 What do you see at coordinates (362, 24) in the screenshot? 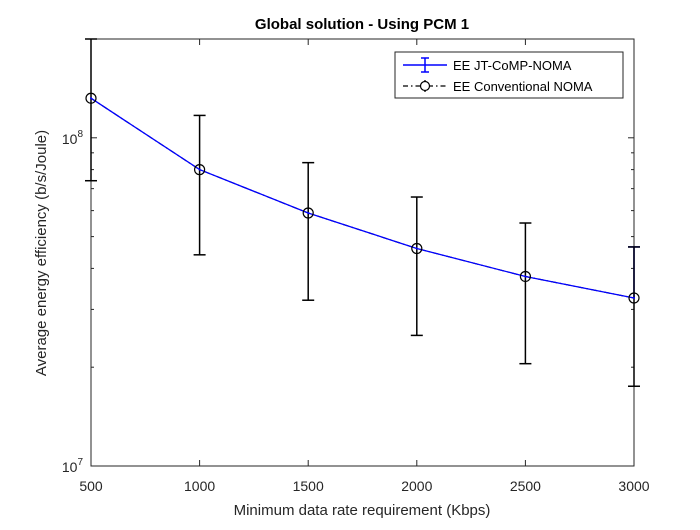
I see `chart-title: Global solution - Using PCM 1` at bounding box center [362, 24].